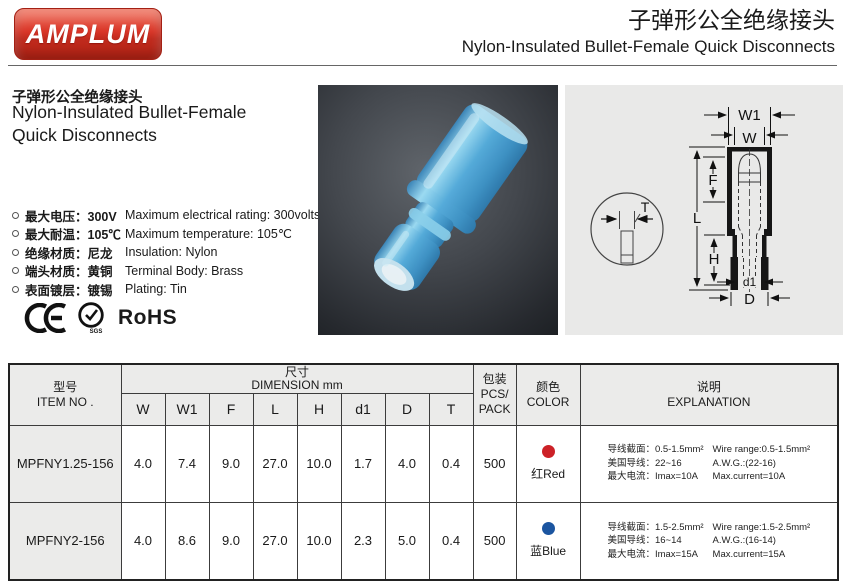  Describe the element at coordinates (709, 394) in the screenshot. I see `col-header-explanation: 说明 EXPLANATION` at that location.